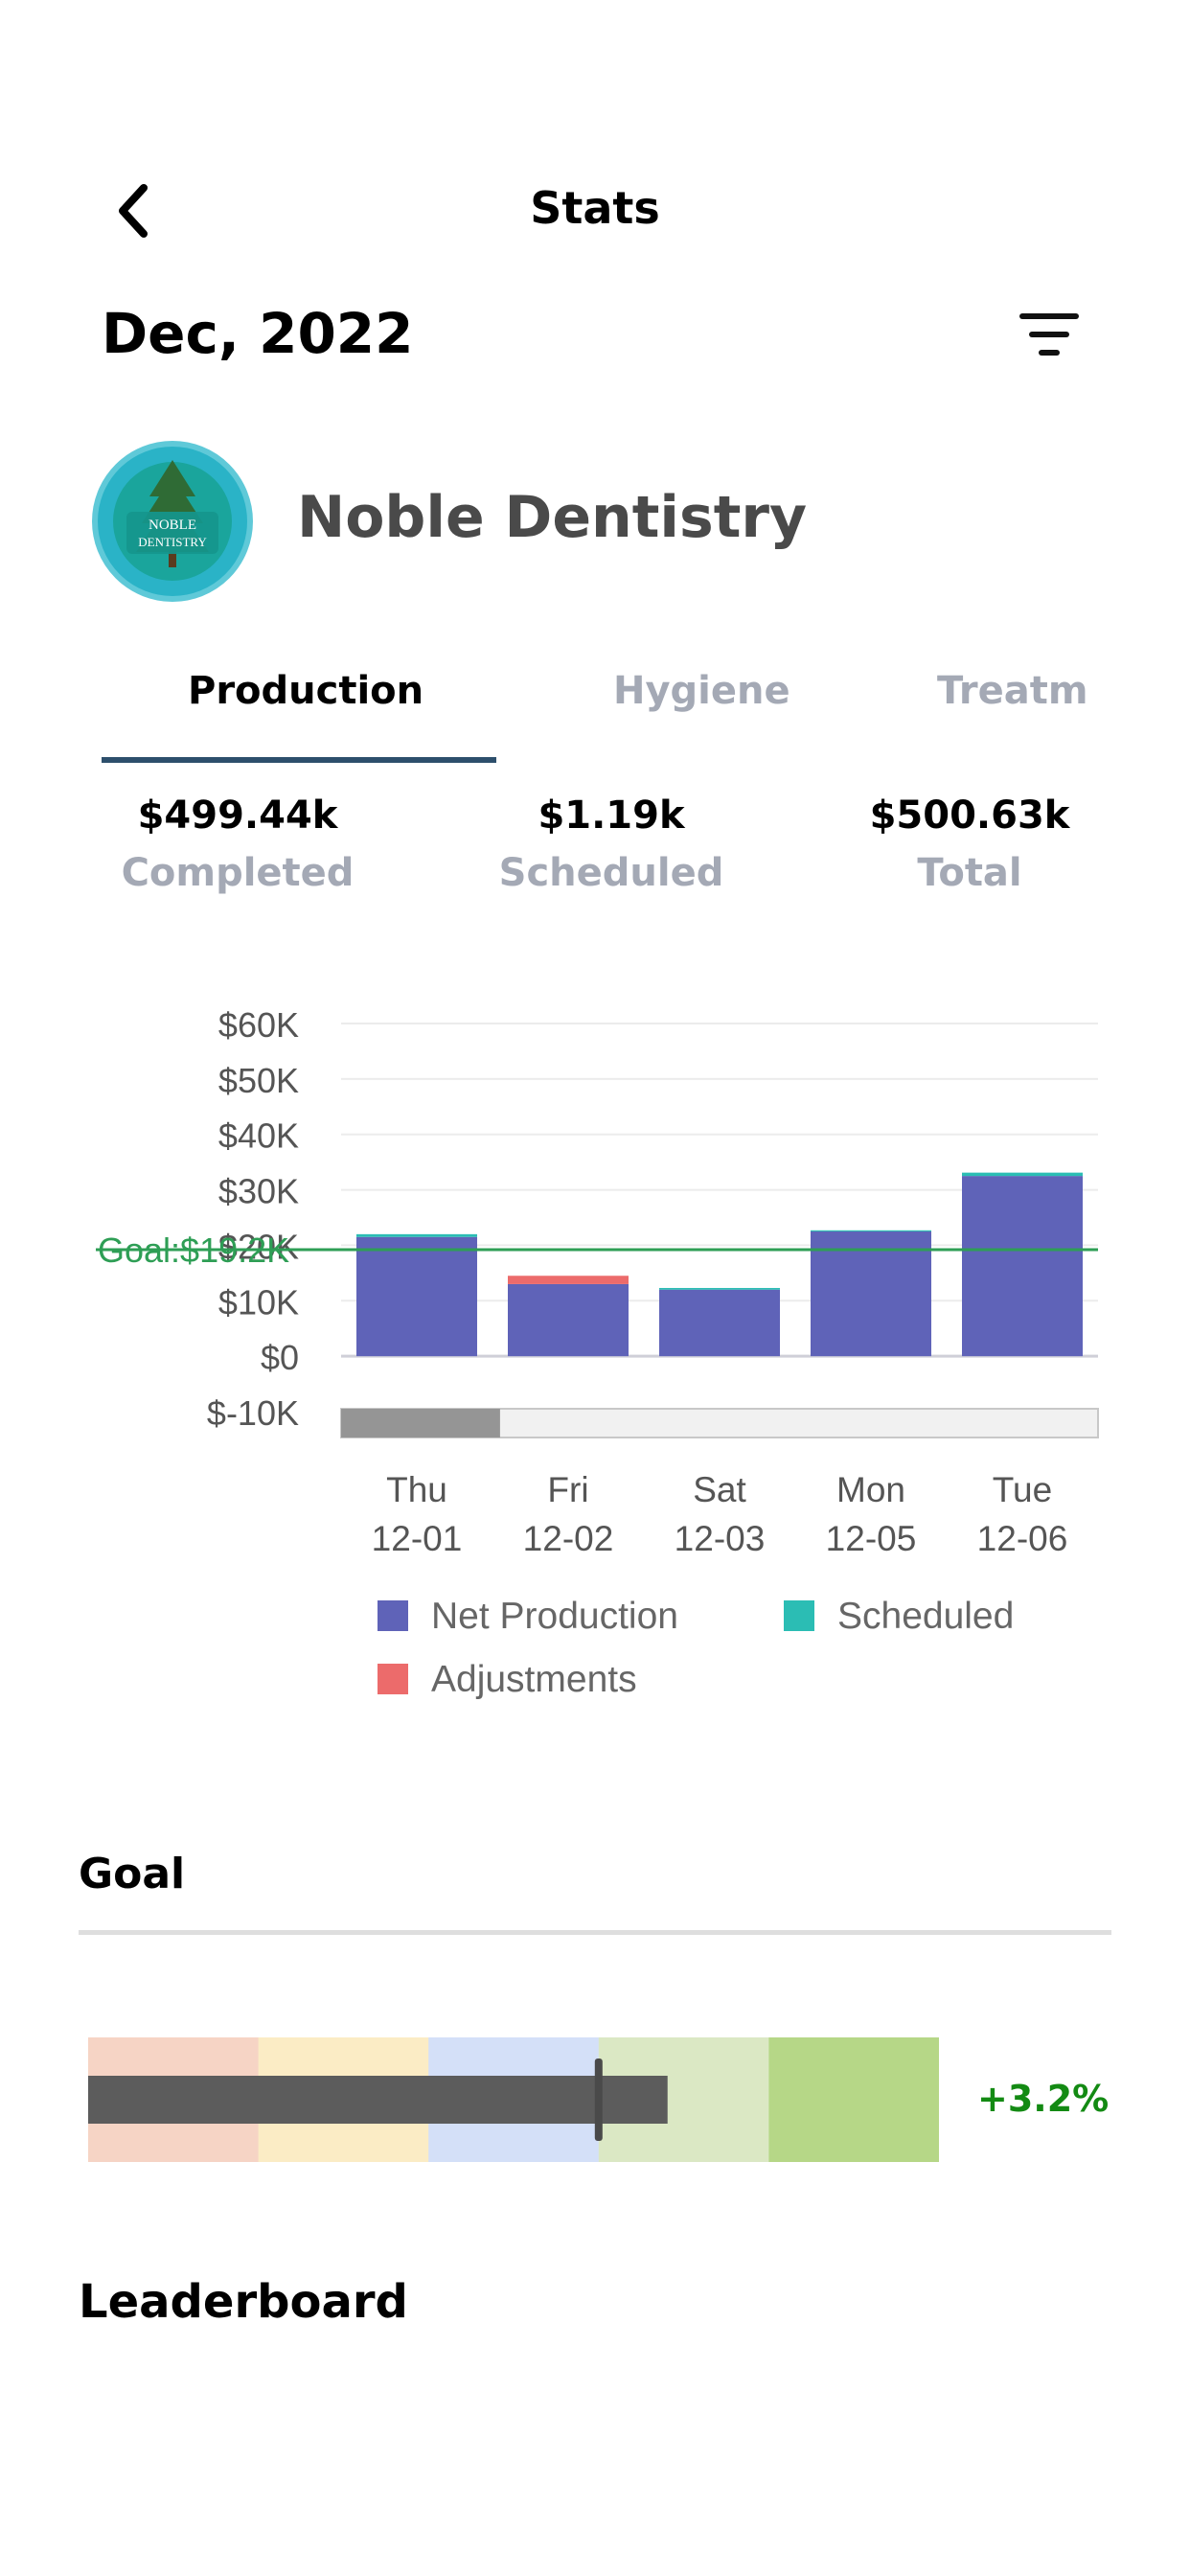 Image resolution: width=1190 pixels, height=2576 pixels. I want to click on summary-label: Scheduled, so click(611, 873).